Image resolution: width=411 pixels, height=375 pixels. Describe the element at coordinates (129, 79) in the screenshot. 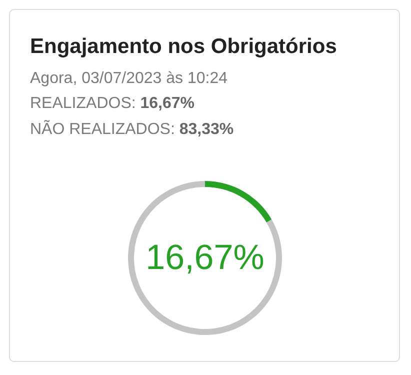

I see `chart-subtitle: Agora, 03/07/2023 às 10:24` at that location.